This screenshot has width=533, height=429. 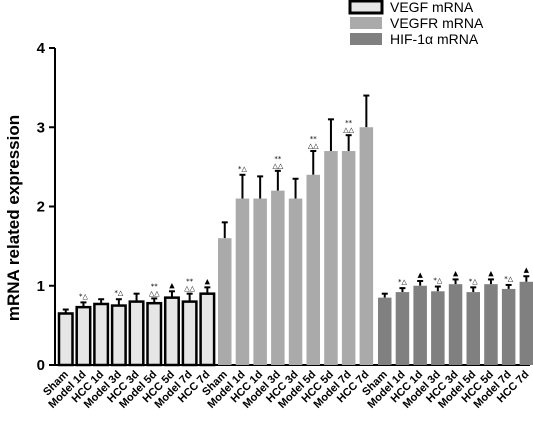 I want to click on y-tick-label: 1, so click(x=41, y=286).